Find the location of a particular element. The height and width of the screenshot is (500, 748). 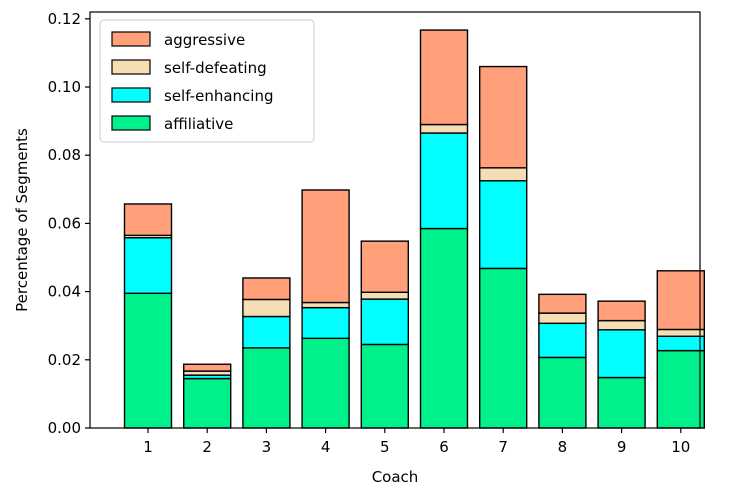

legend-label-aggressive: aggressive is located at coordinates (204, 40).